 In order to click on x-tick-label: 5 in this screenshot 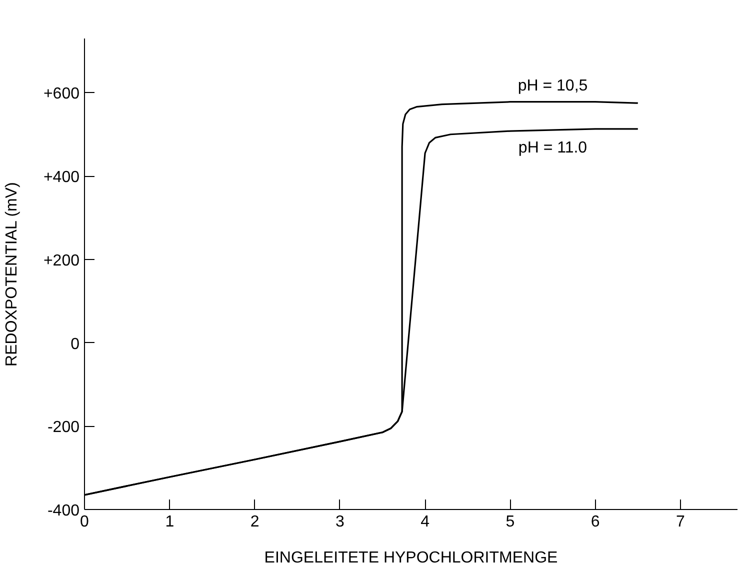, I will do `click(510, 522)`.